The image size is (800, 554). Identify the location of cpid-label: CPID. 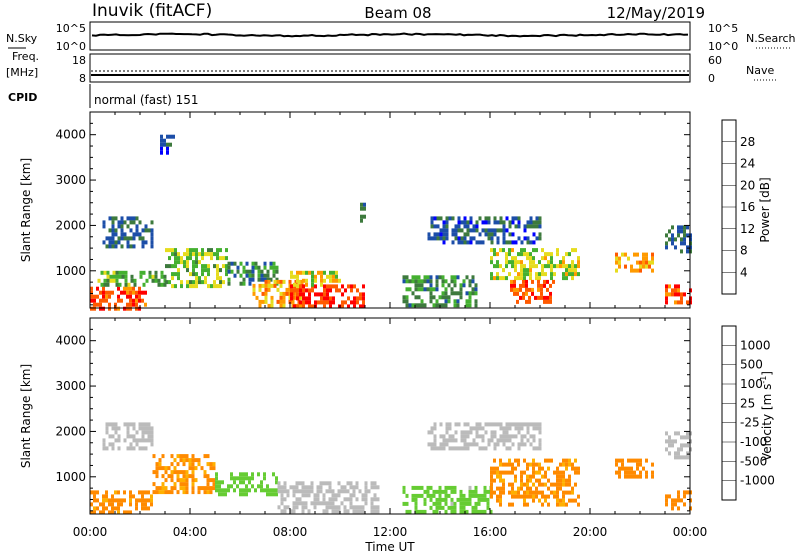
(22, 97).